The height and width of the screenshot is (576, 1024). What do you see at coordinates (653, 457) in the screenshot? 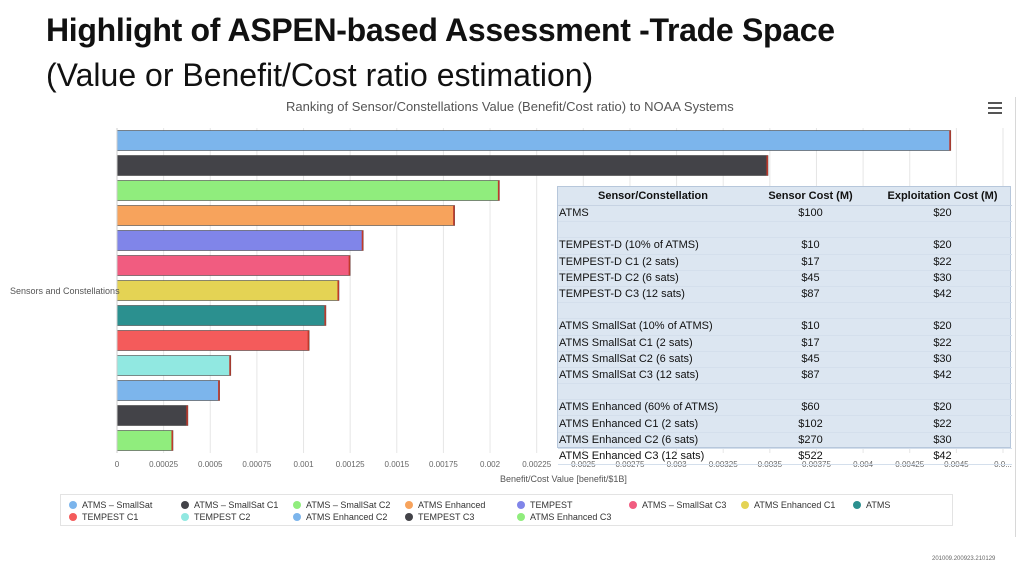
I see `cost-table-cell: ATMS Enhanced C3 (12 sats)` at bounding box center [653, 457].